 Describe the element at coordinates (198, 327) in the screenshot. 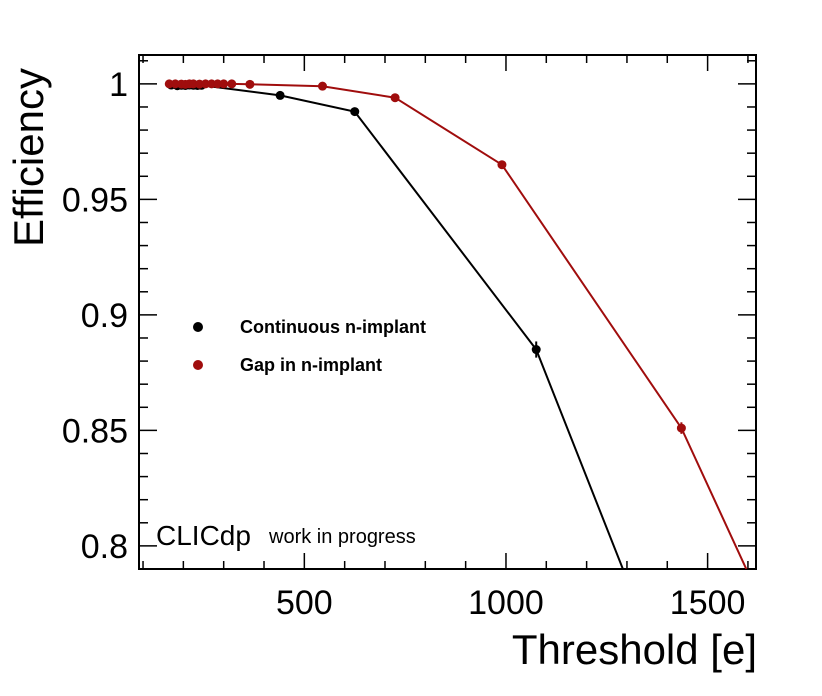

I see `legend-marker-continuous` at that location.